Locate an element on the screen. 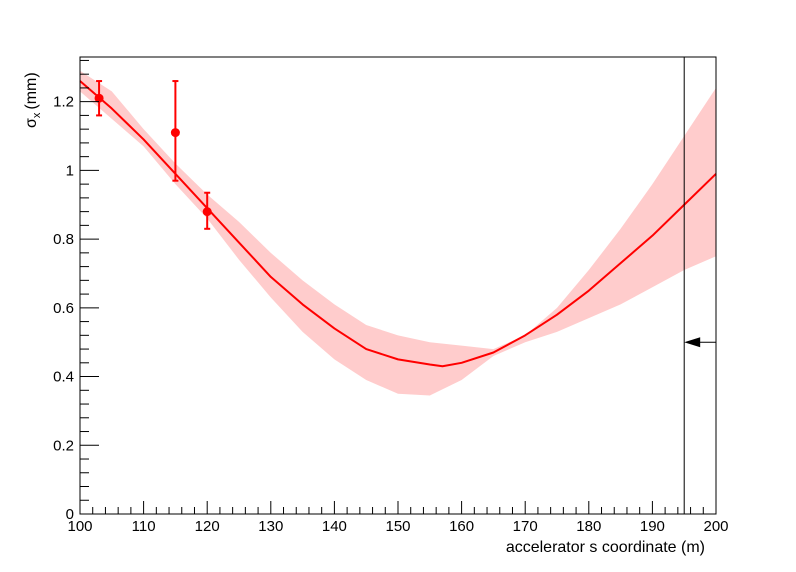 The image size is (796, 572). x-tick-label: 130 is located at coordinates (270, 526).